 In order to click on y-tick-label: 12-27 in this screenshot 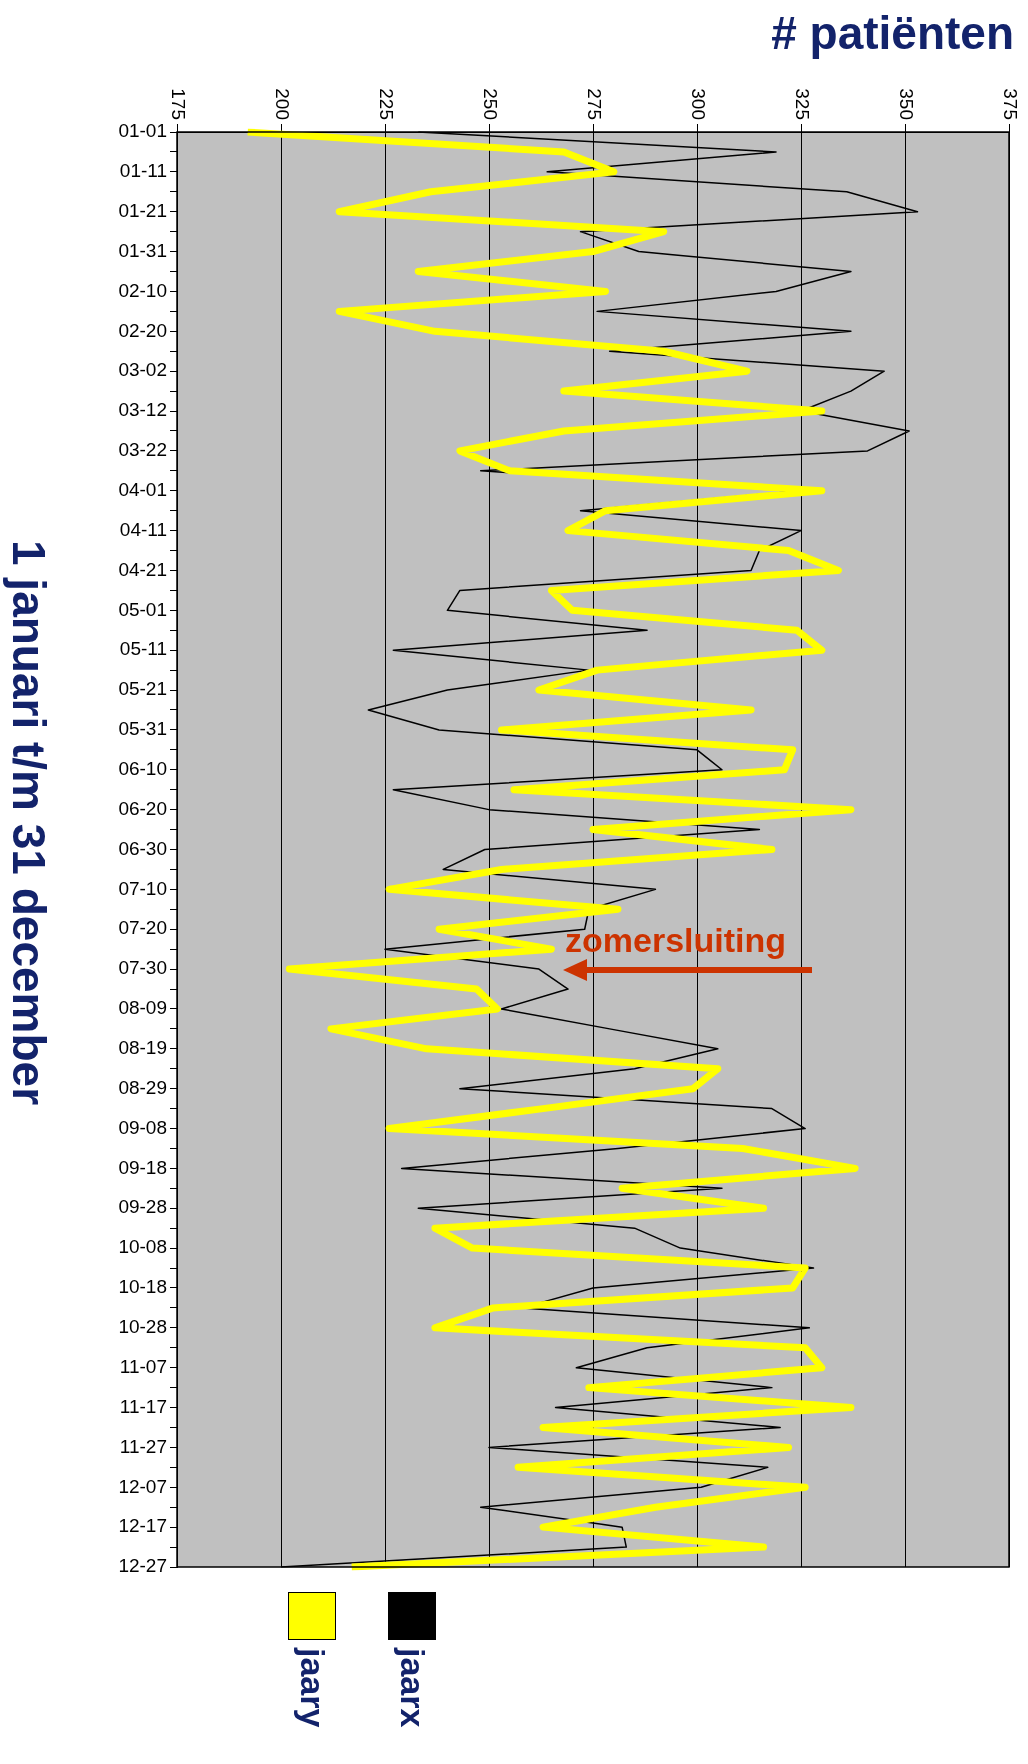, I will do `click(142, 1566)`.